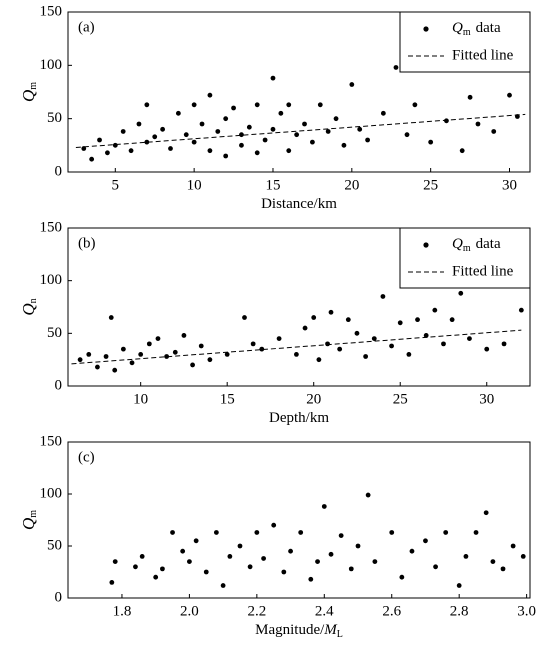  I want to click on x-tick-label: 20, so click(313, 399).